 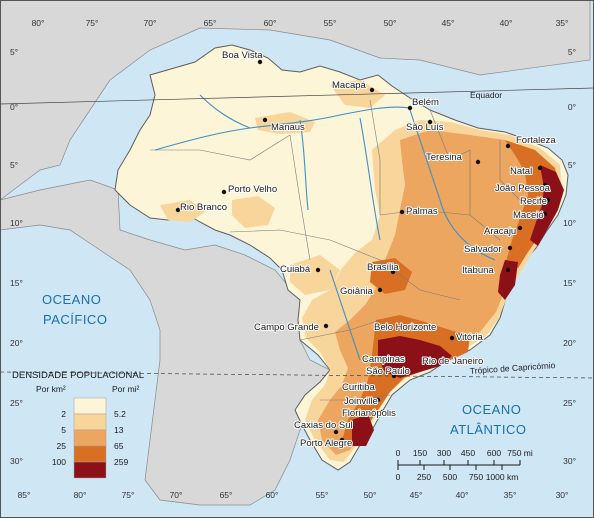 I want to click on city-label: Brasília, so click(x=383, y=267).